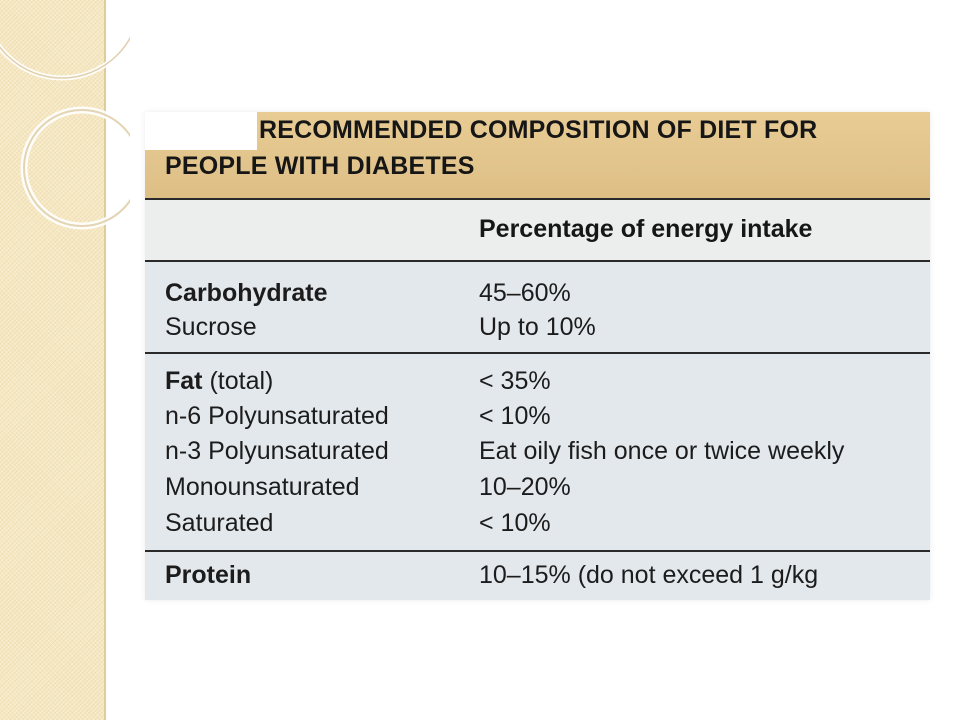  I want to click on row-value-monounsaturated: 10–20%, so click(525, 487).